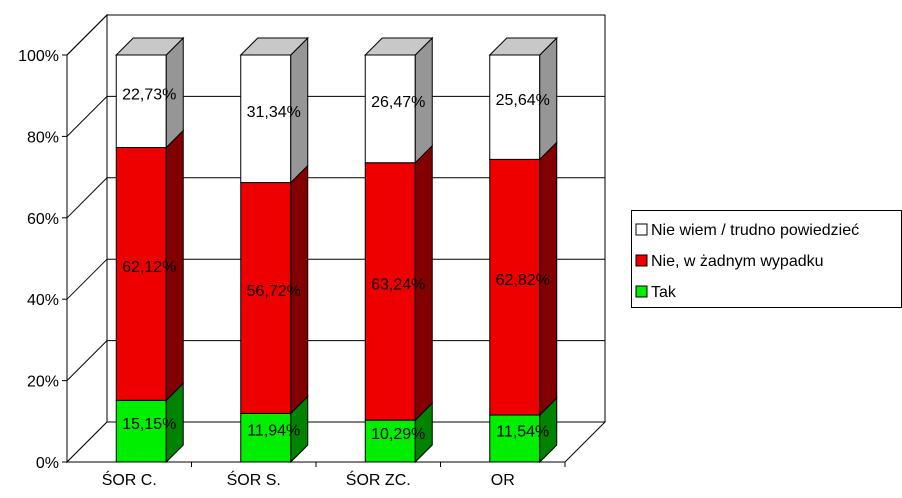 This screenshot has height=498, width=902. What do you see at coordinates (274, 112) in the screenshot?
I see `data-label: 31,34%` at bounding box center [274, 112].